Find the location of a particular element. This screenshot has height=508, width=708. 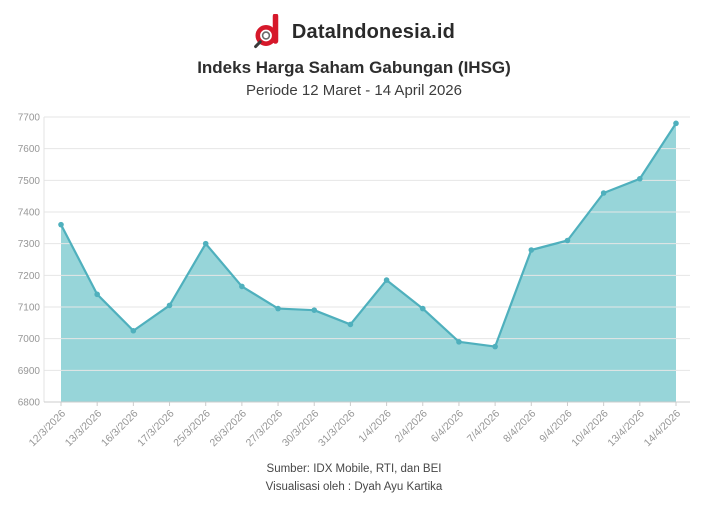

y-axis-label: 7000 is located at coordinates (29, 340).